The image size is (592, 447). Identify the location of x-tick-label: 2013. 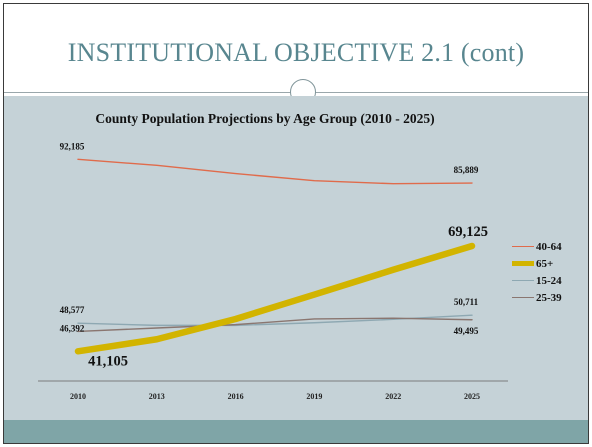
(157, 396).